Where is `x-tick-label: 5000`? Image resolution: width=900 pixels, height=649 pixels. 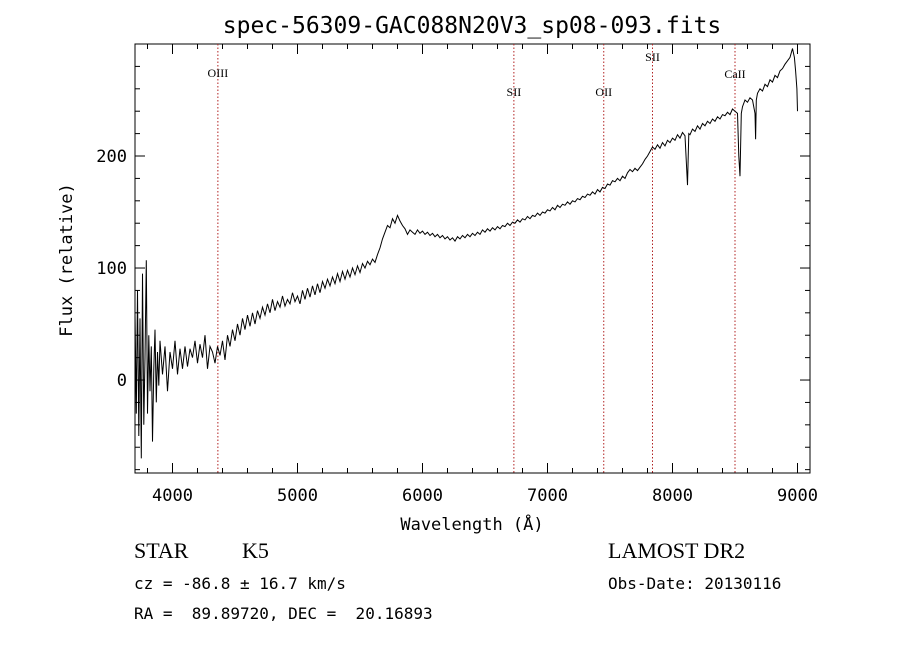
x-tick-label: 5000 is located at coordinates (297, 496).